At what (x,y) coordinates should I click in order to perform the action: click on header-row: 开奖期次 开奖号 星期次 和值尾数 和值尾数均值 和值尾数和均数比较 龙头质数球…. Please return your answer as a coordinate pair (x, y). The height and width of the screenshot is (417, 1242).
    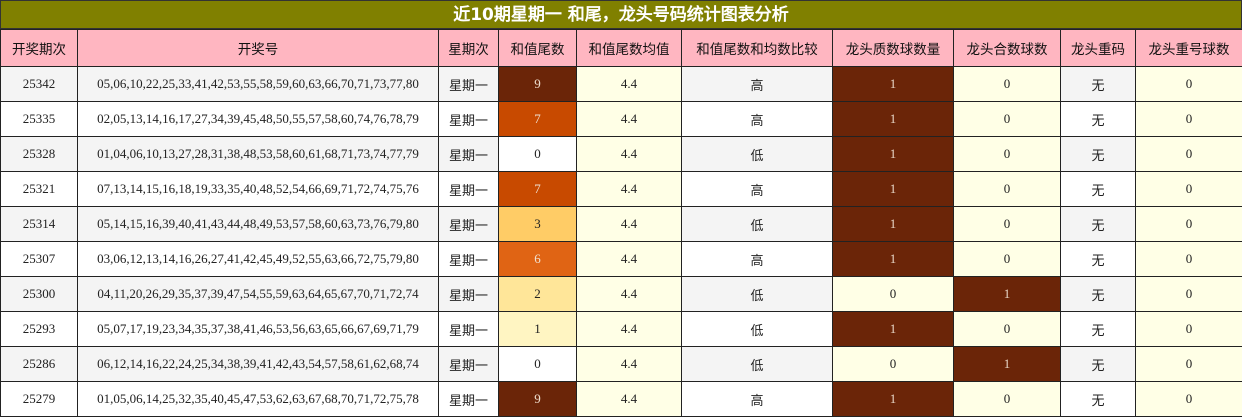
    Looking at the image, I should click on (621, 48).